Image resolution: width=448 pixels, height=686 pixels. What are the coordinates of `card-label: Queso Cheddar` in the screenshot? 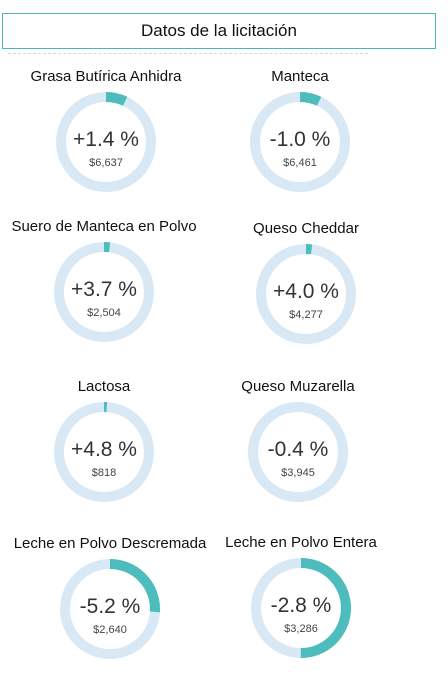 It's located at (306, 228).